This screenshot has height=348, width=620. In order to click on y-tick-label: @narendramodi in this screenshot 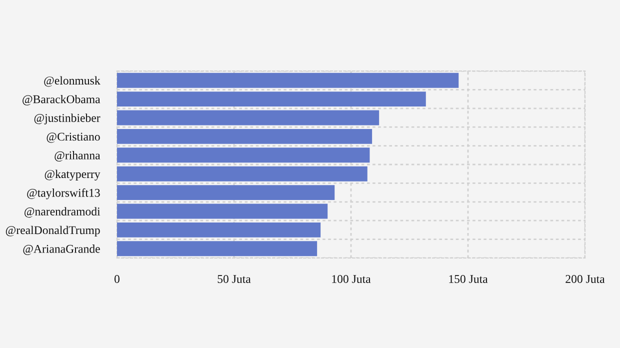, I will do `click(62, 212)`.